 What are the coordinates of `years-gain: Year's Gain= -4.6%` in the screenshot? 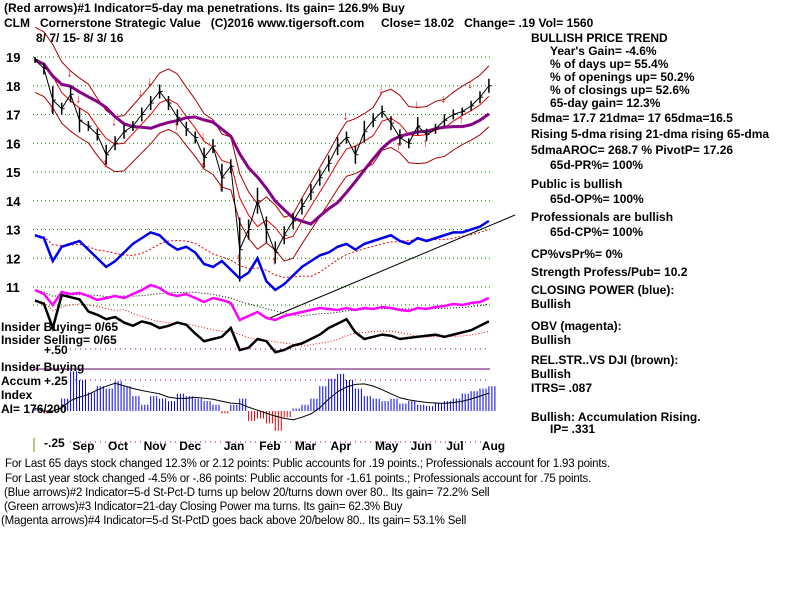 It's located at (603, 51).